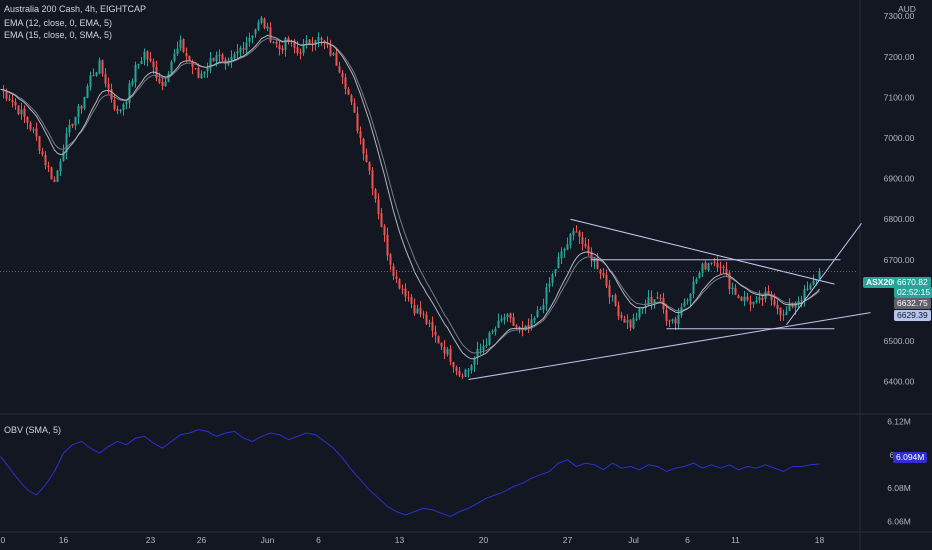  Describe the element at coordinates (882, 282) in the screenshot. I see `symbol-badge: ASX200` at that location.